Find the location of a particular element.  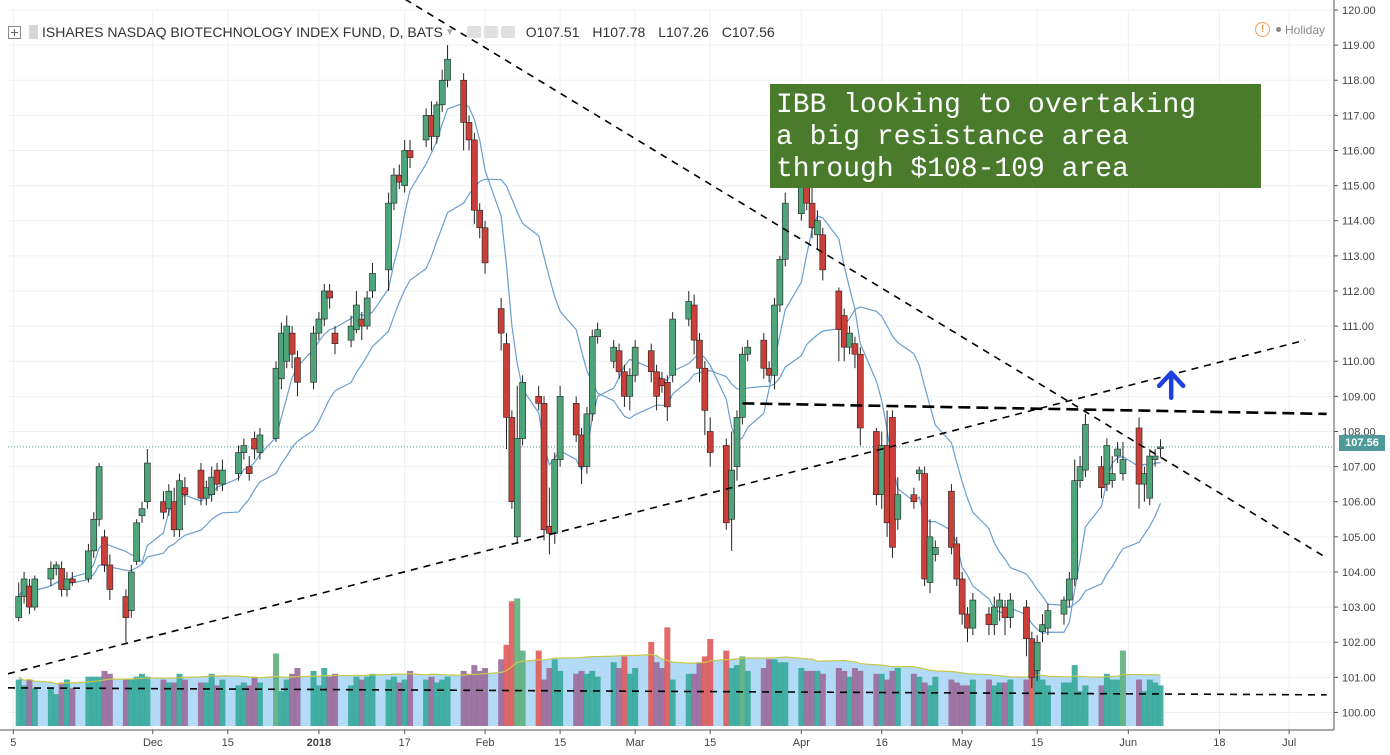

settings-icon is located at coordinates (490, 32).